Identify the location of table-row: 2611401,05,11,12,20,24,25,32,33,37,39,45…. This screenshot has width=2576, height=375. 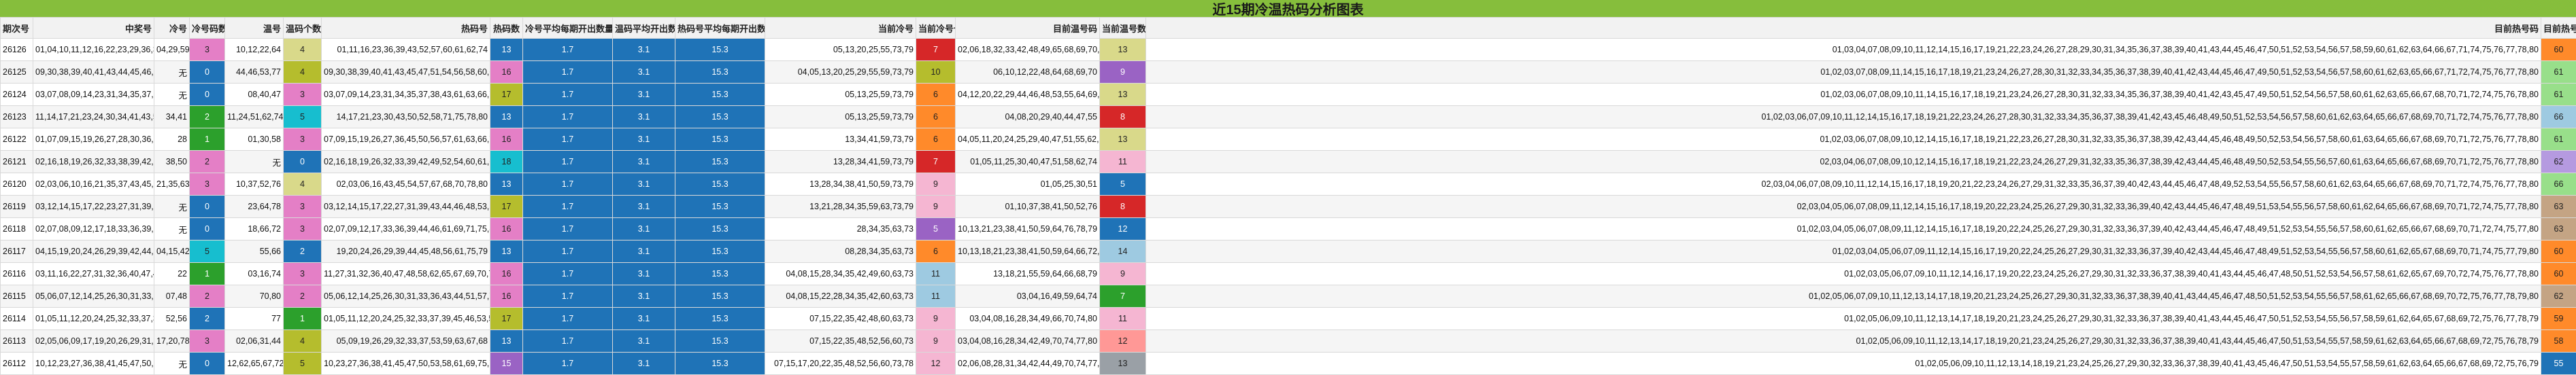
(1288, 319).